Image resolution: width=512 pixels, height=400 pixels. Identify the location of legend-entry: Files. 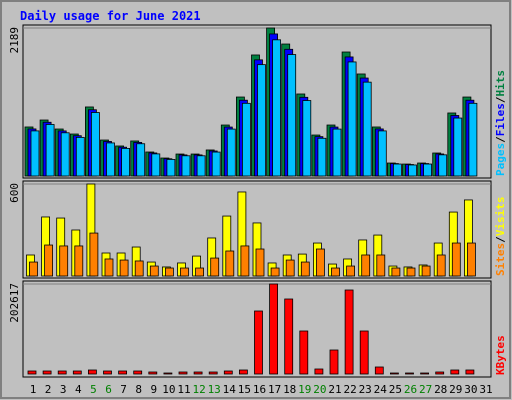
(500, 119).